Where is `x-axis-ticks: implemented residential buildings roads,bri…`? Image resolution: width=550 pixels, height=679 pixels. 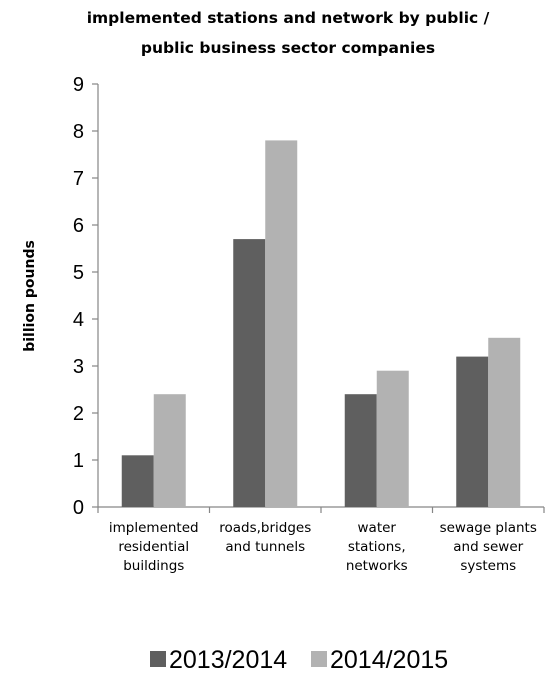
x-axis-ticks: implemented residential buildings roads,bri… is located at coordinates (323, 547).